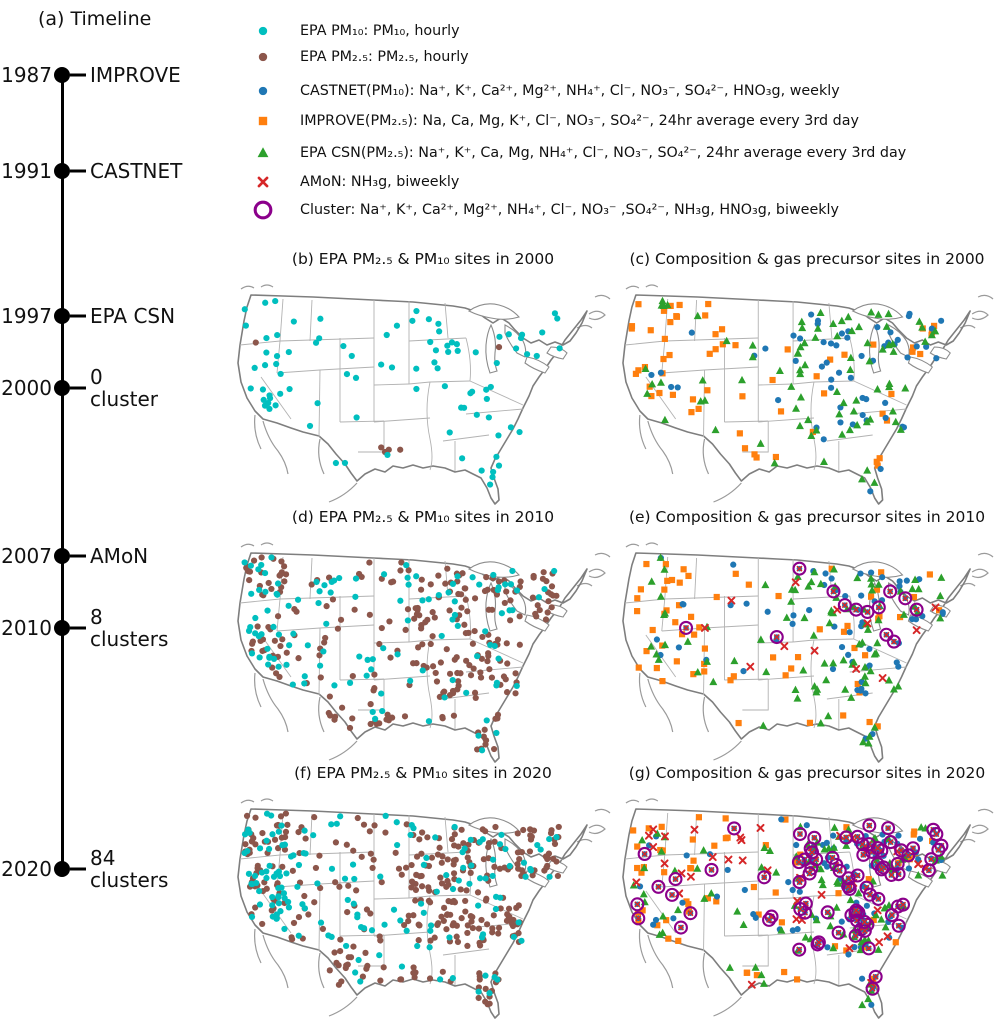  Describe the element at coordinates (401, 653) in the screenshot. I see `series-dot` at that location.